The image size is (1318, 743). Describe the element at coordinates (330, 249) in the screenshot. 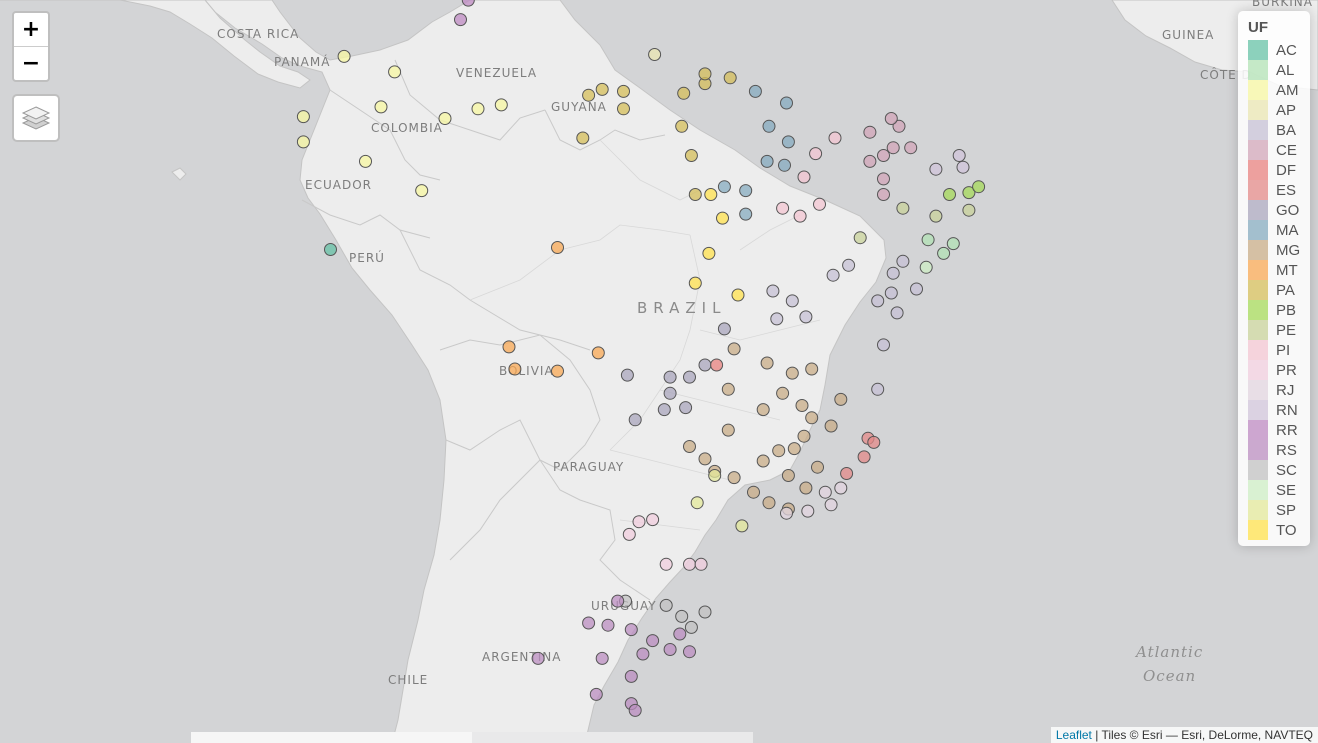

I see `city-marker-ac` at that location.